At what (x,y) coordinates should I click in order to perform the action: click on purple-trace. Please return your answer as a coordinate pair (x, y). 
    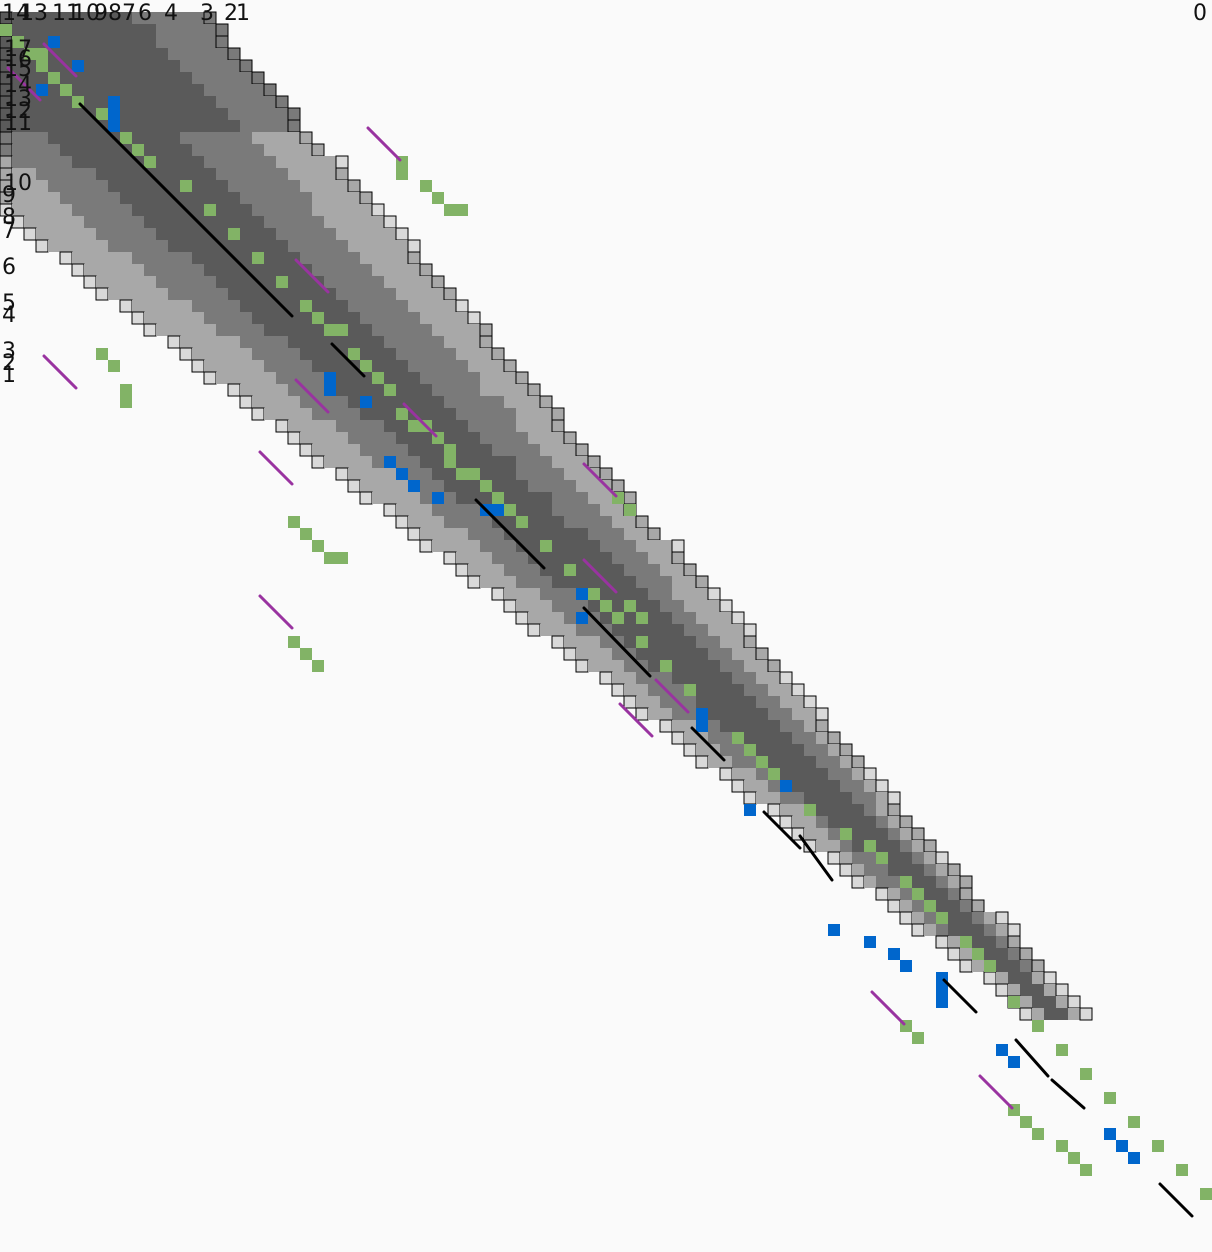
    Looking at the image, I should click on (636, 720).